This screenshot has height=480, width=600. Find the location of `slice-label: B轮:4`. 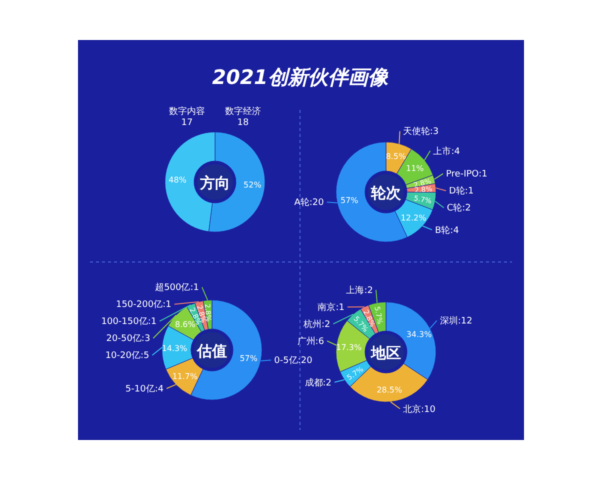

slice-label: B轮:4 is located at coordinates (447, 230).